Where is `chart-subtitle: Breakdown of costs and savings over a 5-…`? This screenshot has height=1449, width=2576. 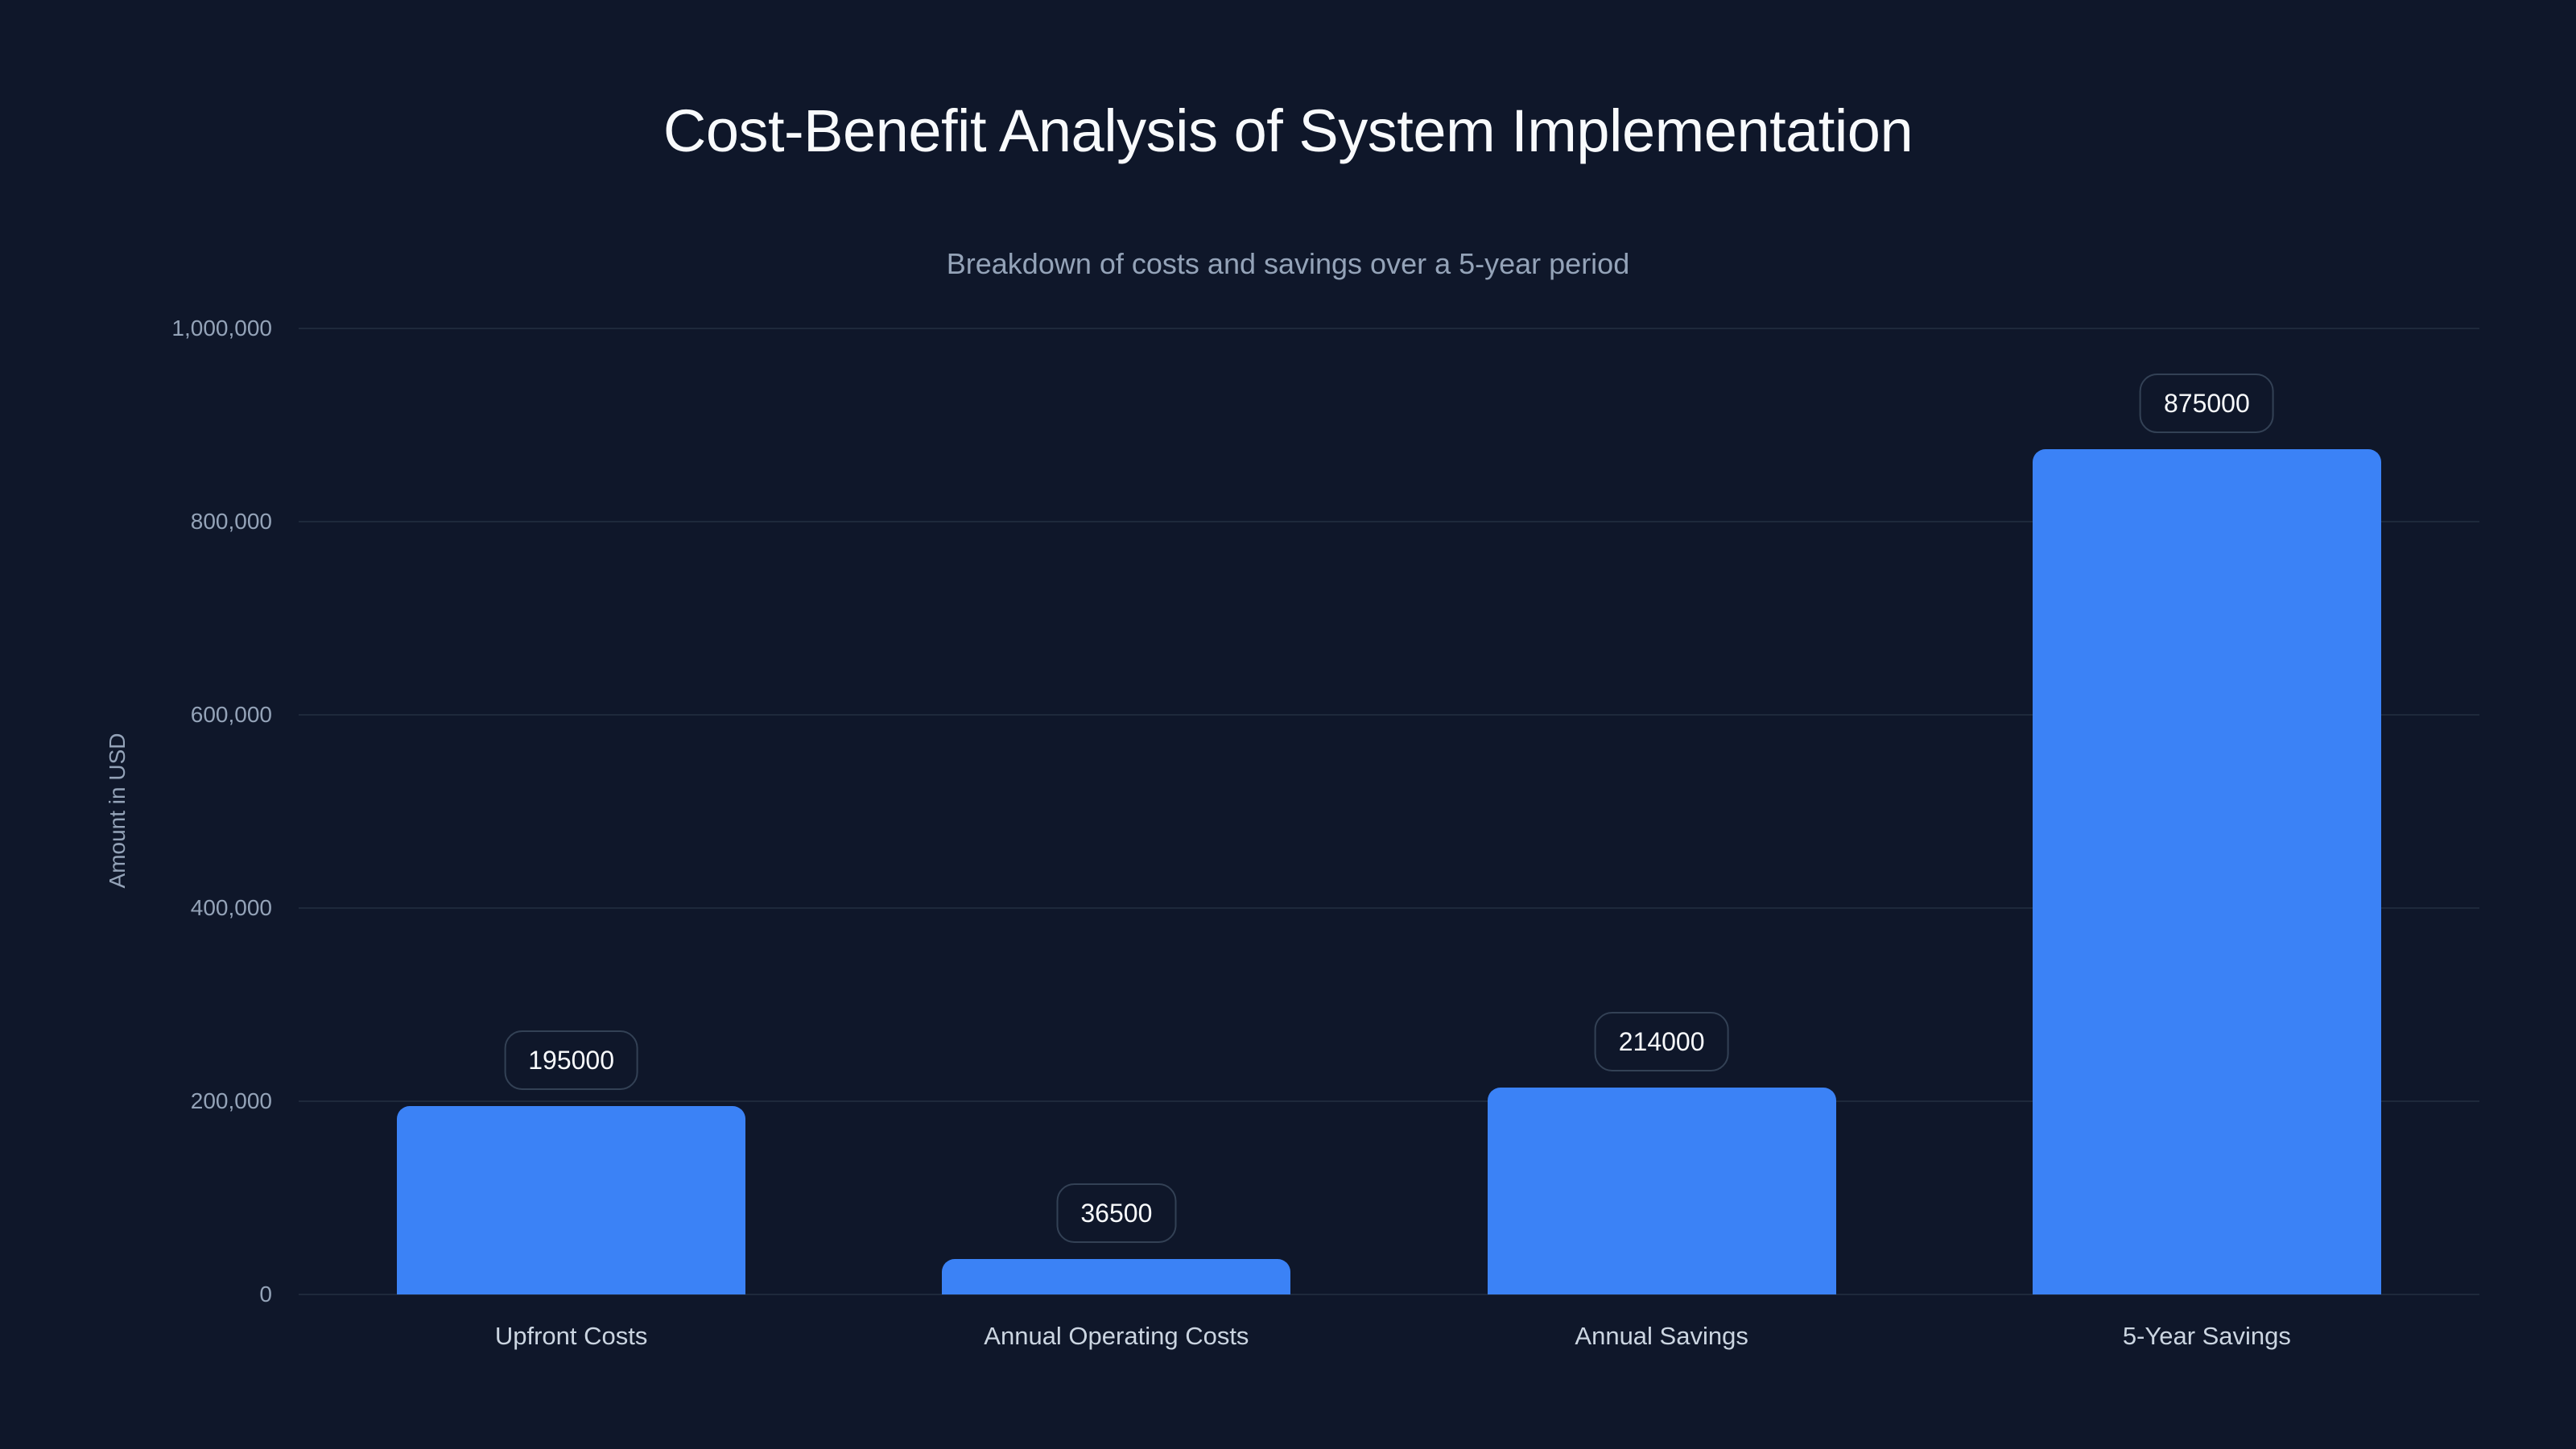
chart-subtitle: Breakdown of costs and savings over a 5-… is located at coordinates (1288, 263).